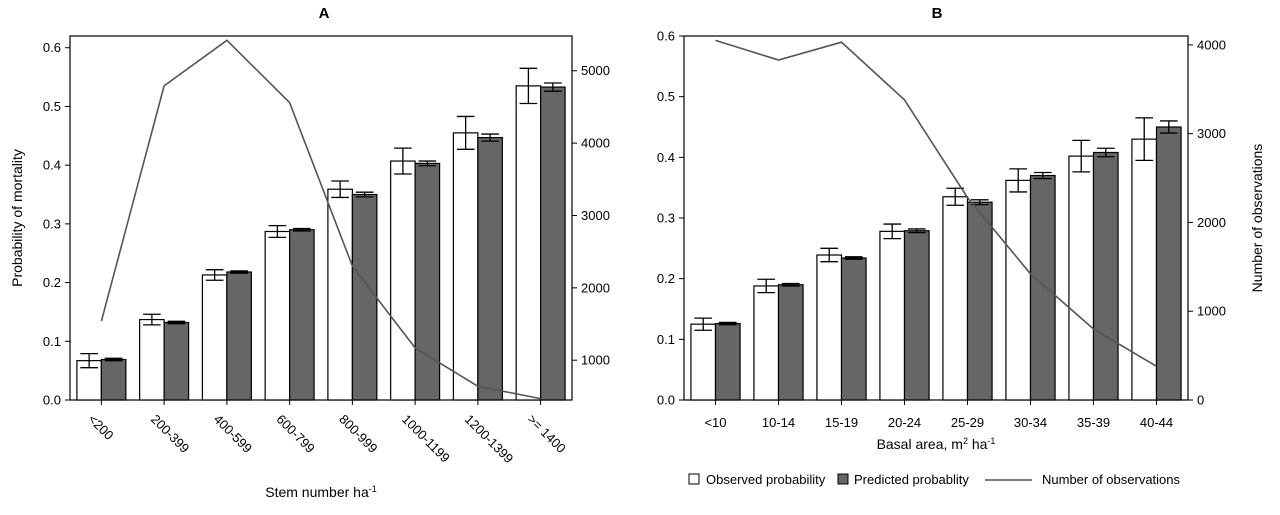 The height and width of the screenshot is (515, 1280). I want to click on panel-title: A, so click(324, 13).